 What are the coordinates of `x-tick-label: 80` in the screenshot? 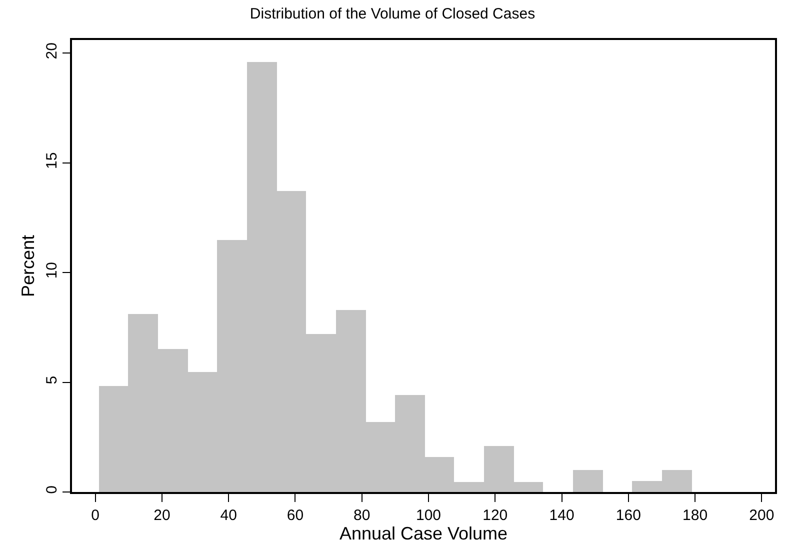 It's located at (362, 515).